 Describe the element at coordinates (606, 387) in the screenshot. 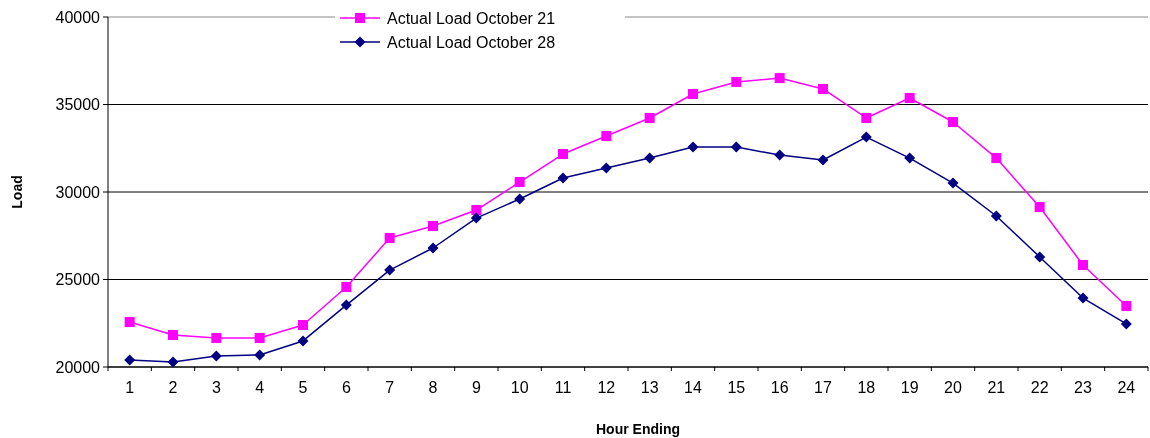

I see `x-tick-label: 12` at that location.